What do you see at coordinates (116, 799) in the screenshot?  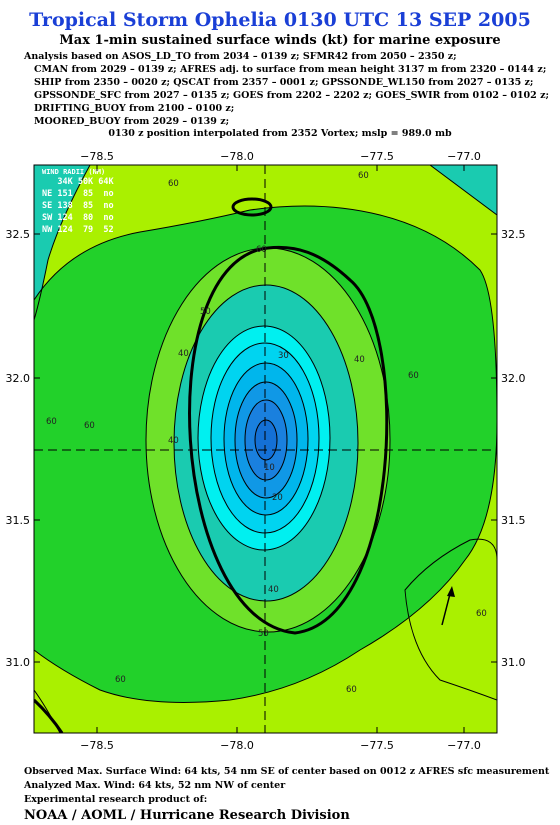 I see `experimental-note: Experimental research product of:` at bounding box center [116, 799].